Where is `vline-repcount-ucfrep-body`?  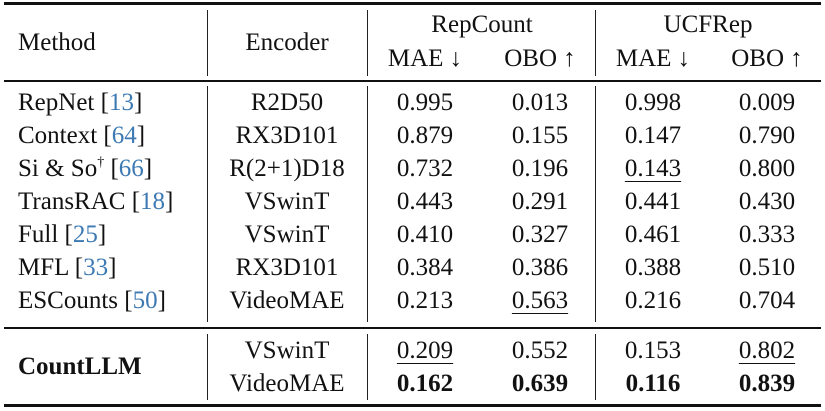
vline-repcount-ucfrep-body is located at coordinates (596, 204).